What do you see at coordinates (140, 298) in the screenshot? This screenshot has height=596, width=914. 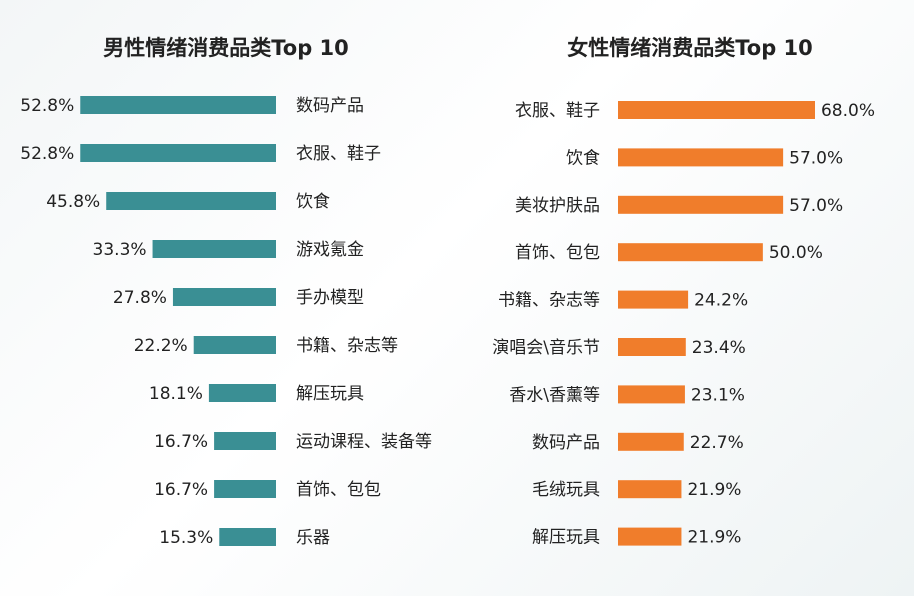 I see `male-value-label: 27.8%` at bounding box center [140, 298].